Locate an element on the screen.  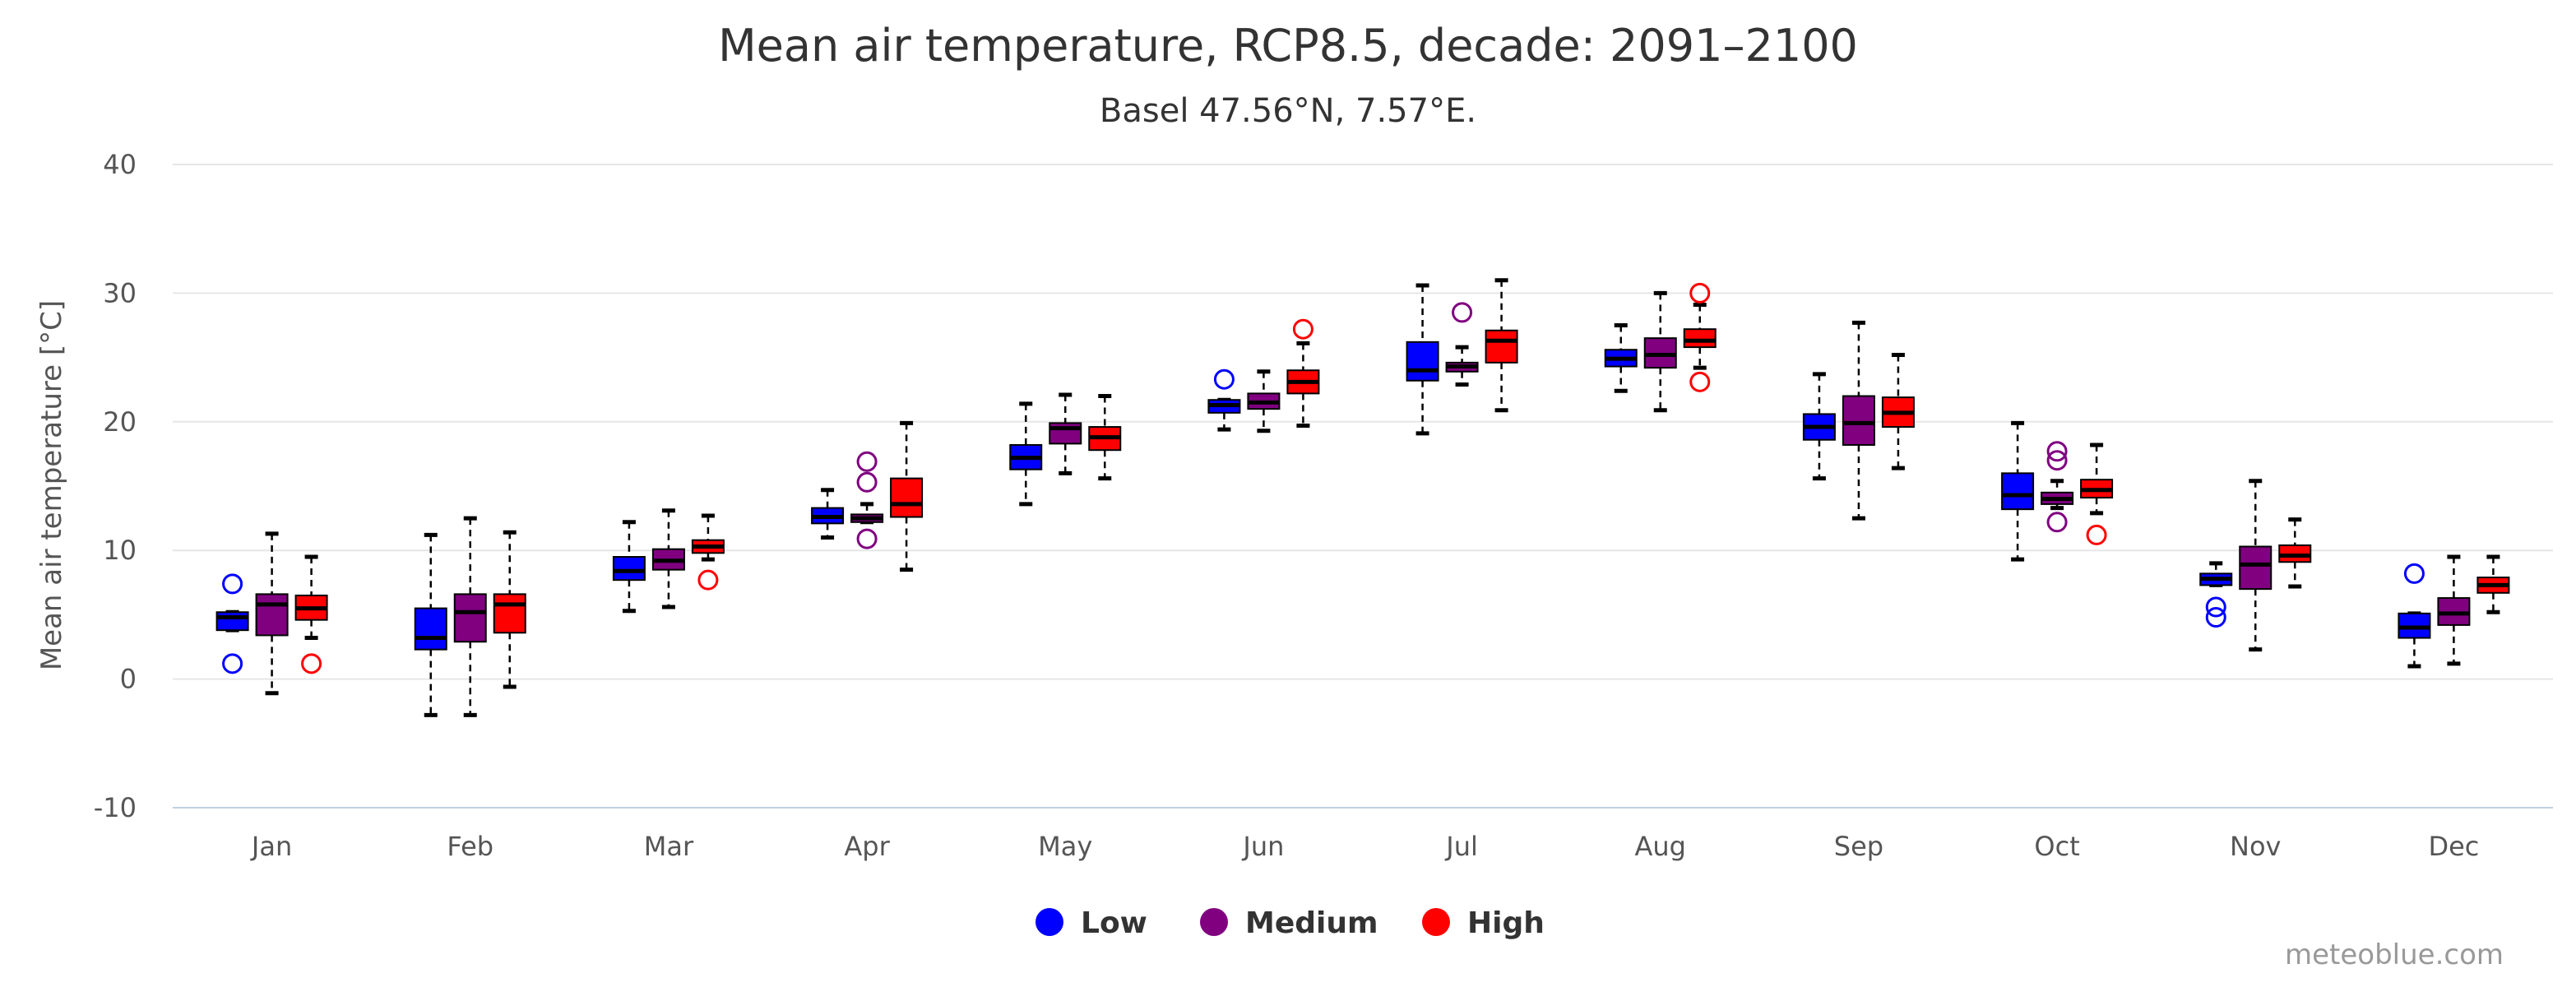
y-tick-label: 40 is located at coordinates (120, 164).